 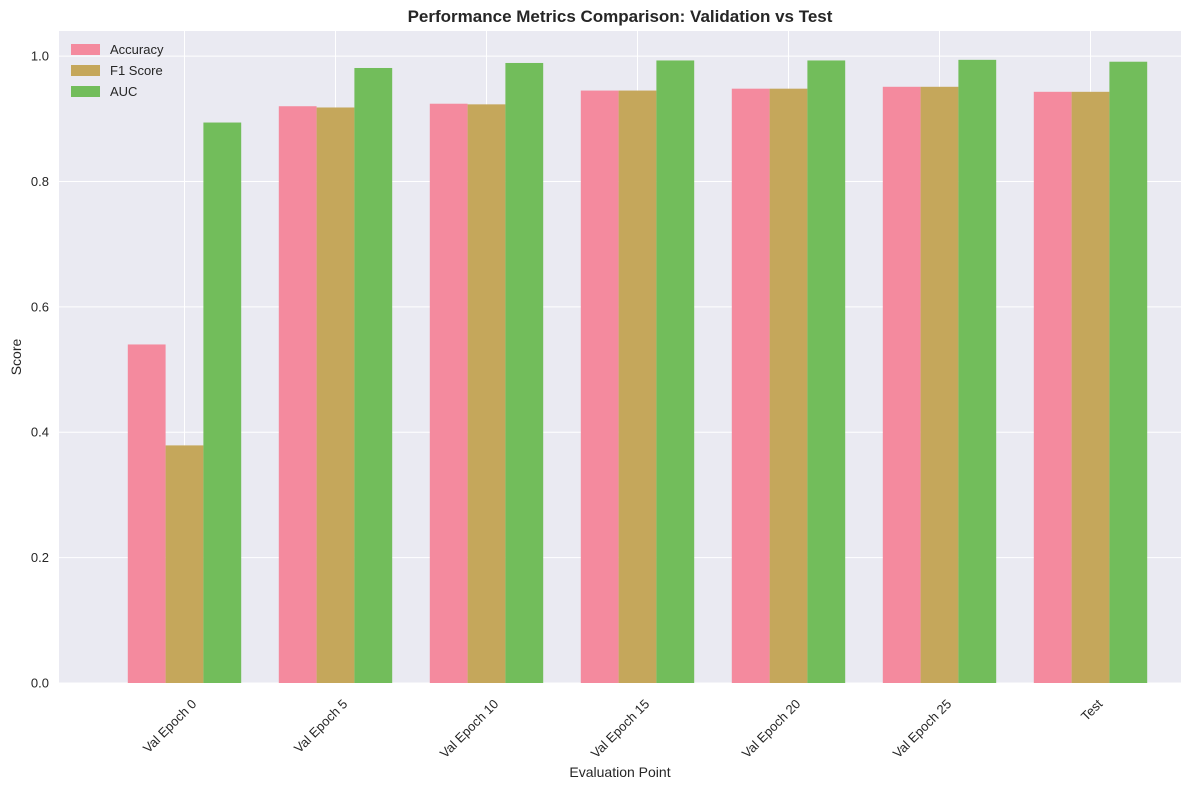 What do you see at coordinates (16, 357) in the screenshot?
I see `y-axis-label: Score` at bounding box center [16, 357].